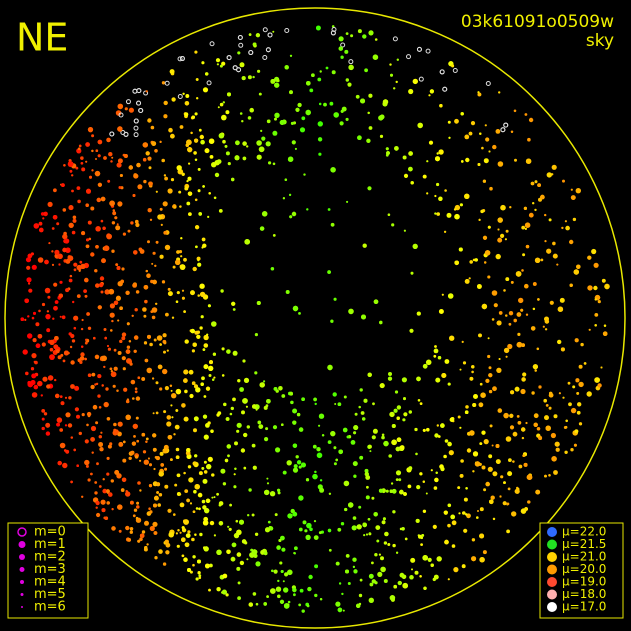  Describe the element at coordinates (584, 582) in the screenshot. I see `sky-label: μ=19.0` at that location.